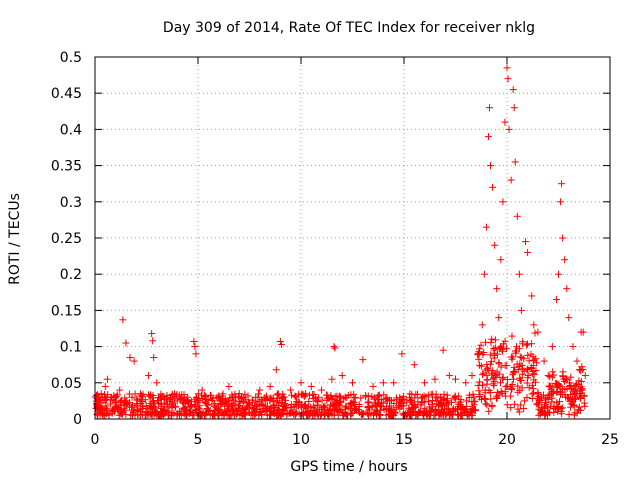  Describe the element at coordinates (66, 167) in the screenshot. I see `y-tick-label: 0.35` at that location.